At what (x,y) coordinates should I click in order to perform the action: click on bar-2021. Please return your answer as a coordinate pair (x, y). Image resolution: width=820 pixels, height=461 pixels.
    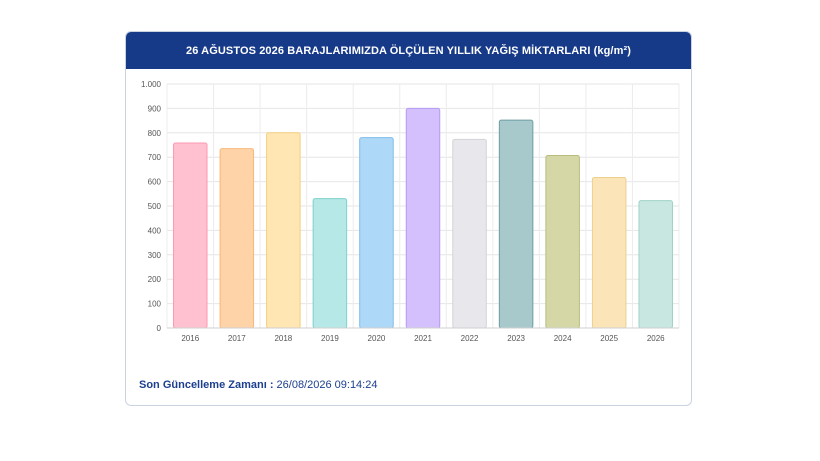
    Looking at the image, I should click on (423, 218).